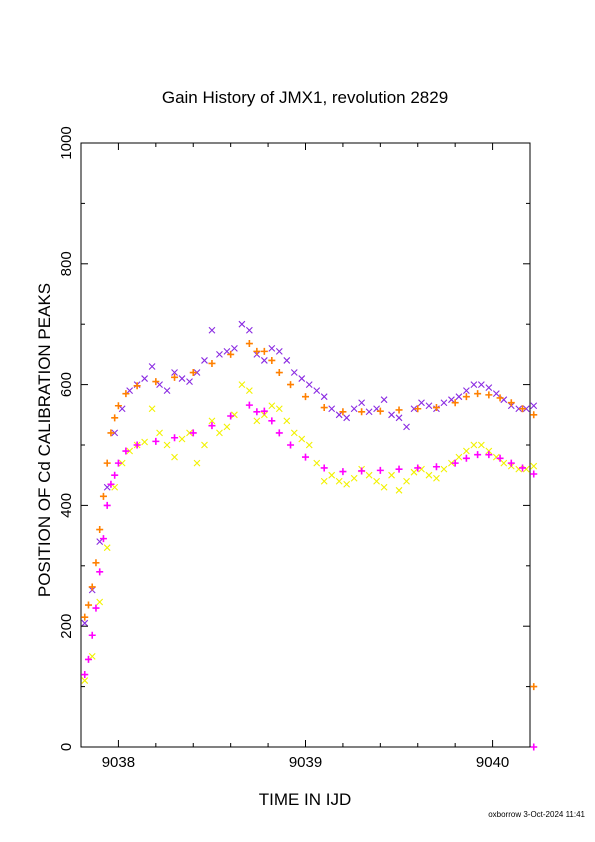 Image resolution: width=595 pixels, height=842 pixels. Describe the element at coordinates (66, 263) in the screenshot. I see `y-tick-label: 800` at that location.